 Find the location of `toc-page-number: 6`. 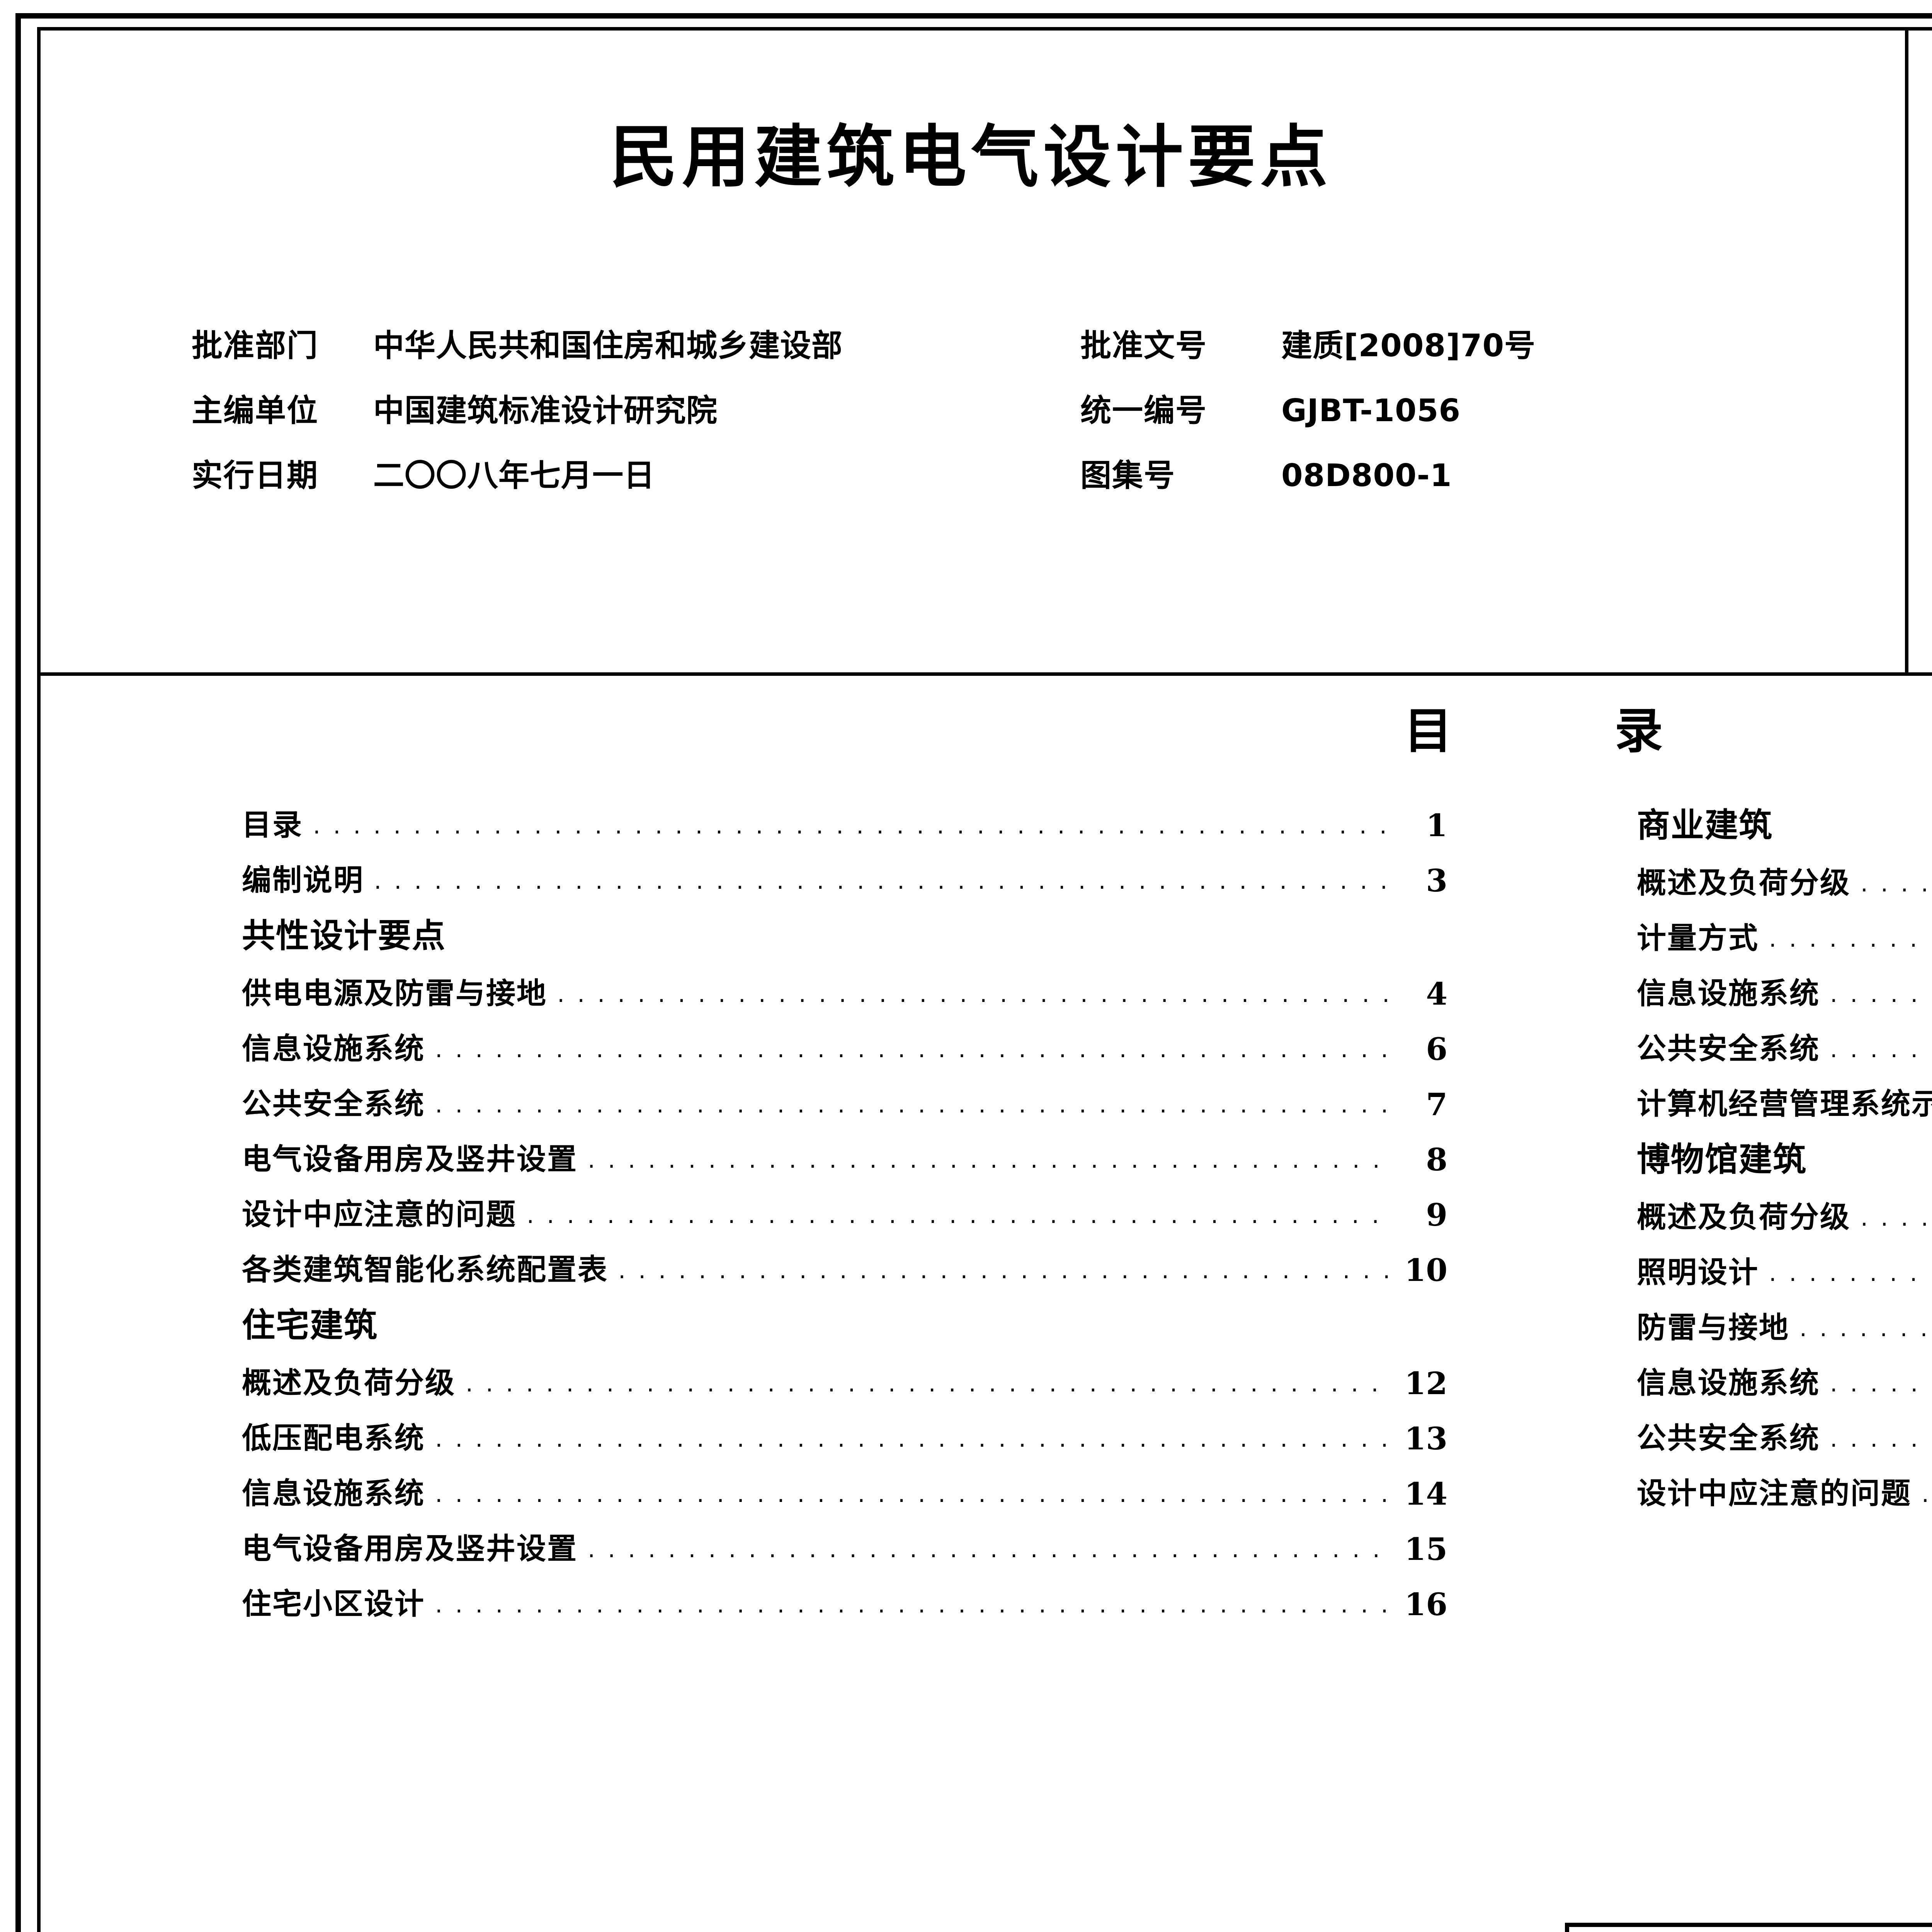

toc-page-number: 6 is located at coordinates (1437, 1049).